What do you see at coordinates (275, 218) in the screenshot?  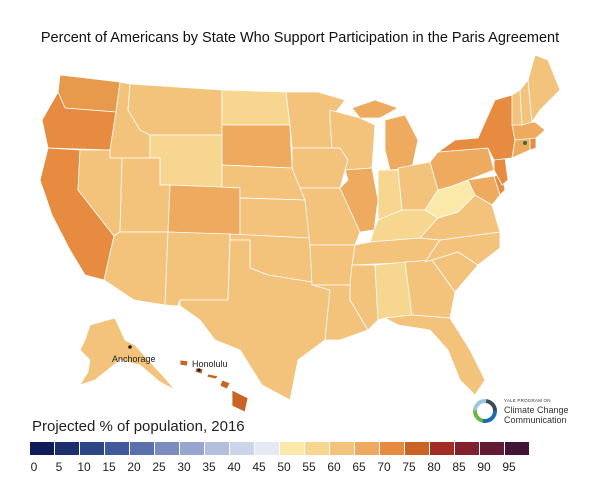 I see `state-KS` at bounding box center [275, 218].